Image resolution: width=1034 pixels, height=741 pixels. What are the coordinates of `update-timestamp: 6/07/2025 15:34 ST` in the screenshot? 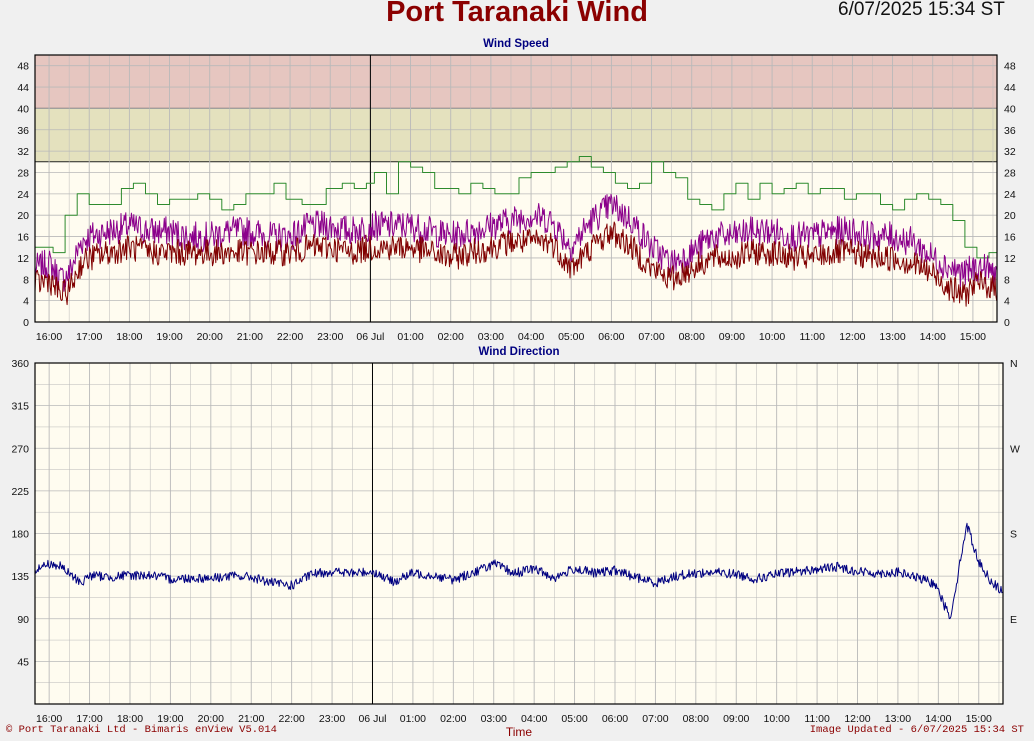 It's located at (921, 10).